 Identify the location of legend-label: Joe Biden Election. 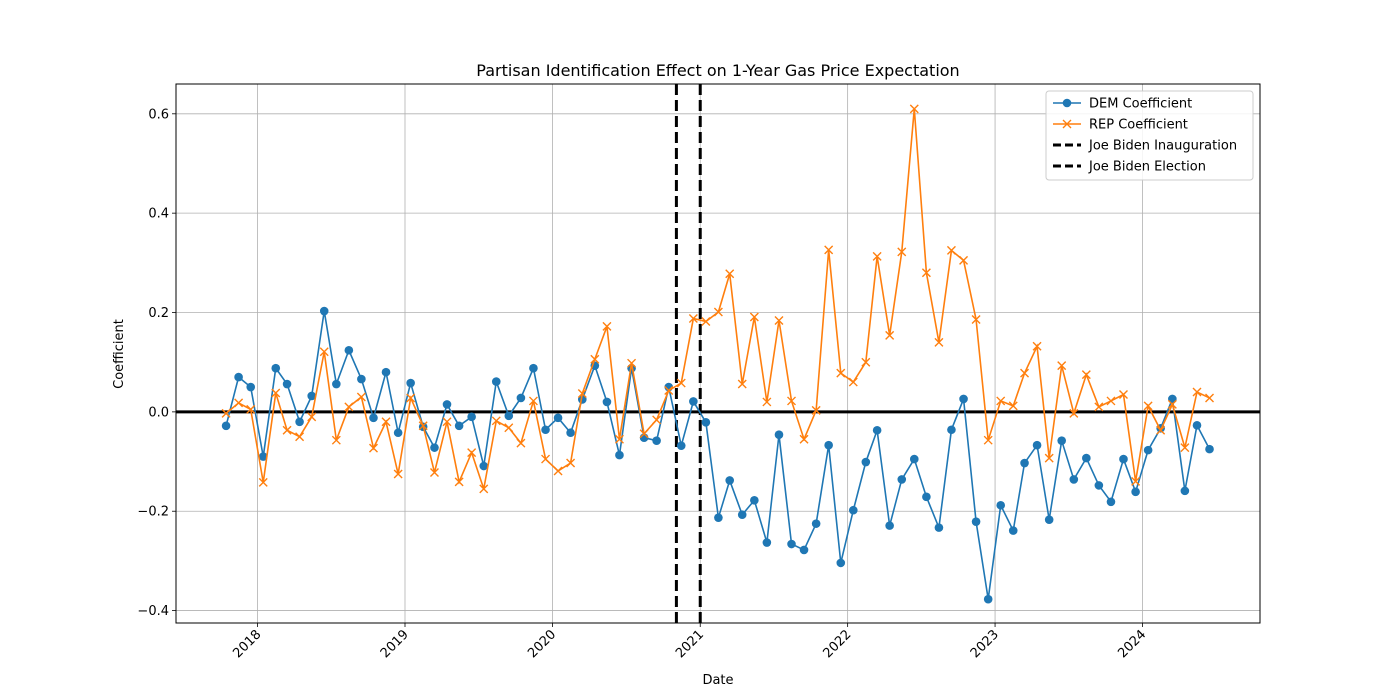
(1147, 167).